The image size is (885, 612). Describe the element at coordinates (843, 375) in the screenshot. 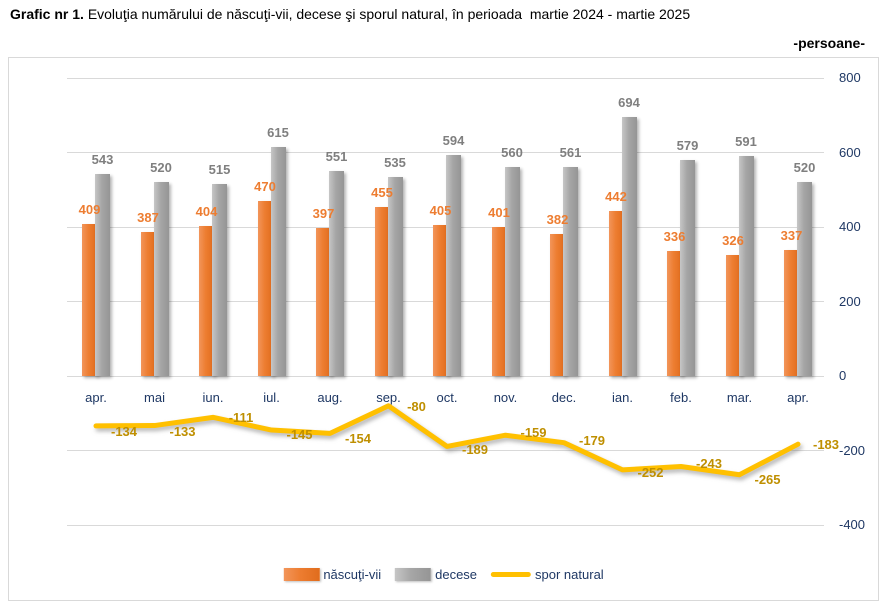

I see `y-axis-tick-label: 0` at that location.